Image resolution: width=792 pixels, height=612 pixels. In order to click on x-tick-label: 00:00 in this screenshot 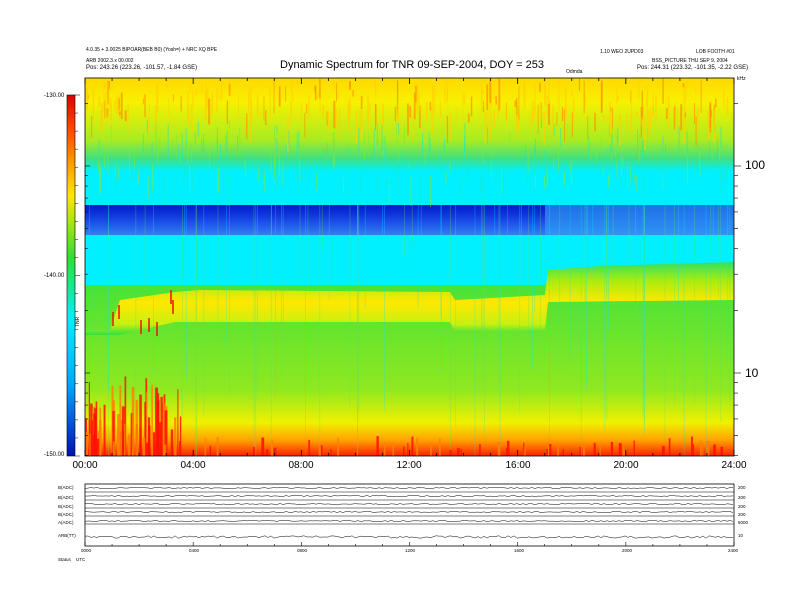, I will do `click(85, 465)`.